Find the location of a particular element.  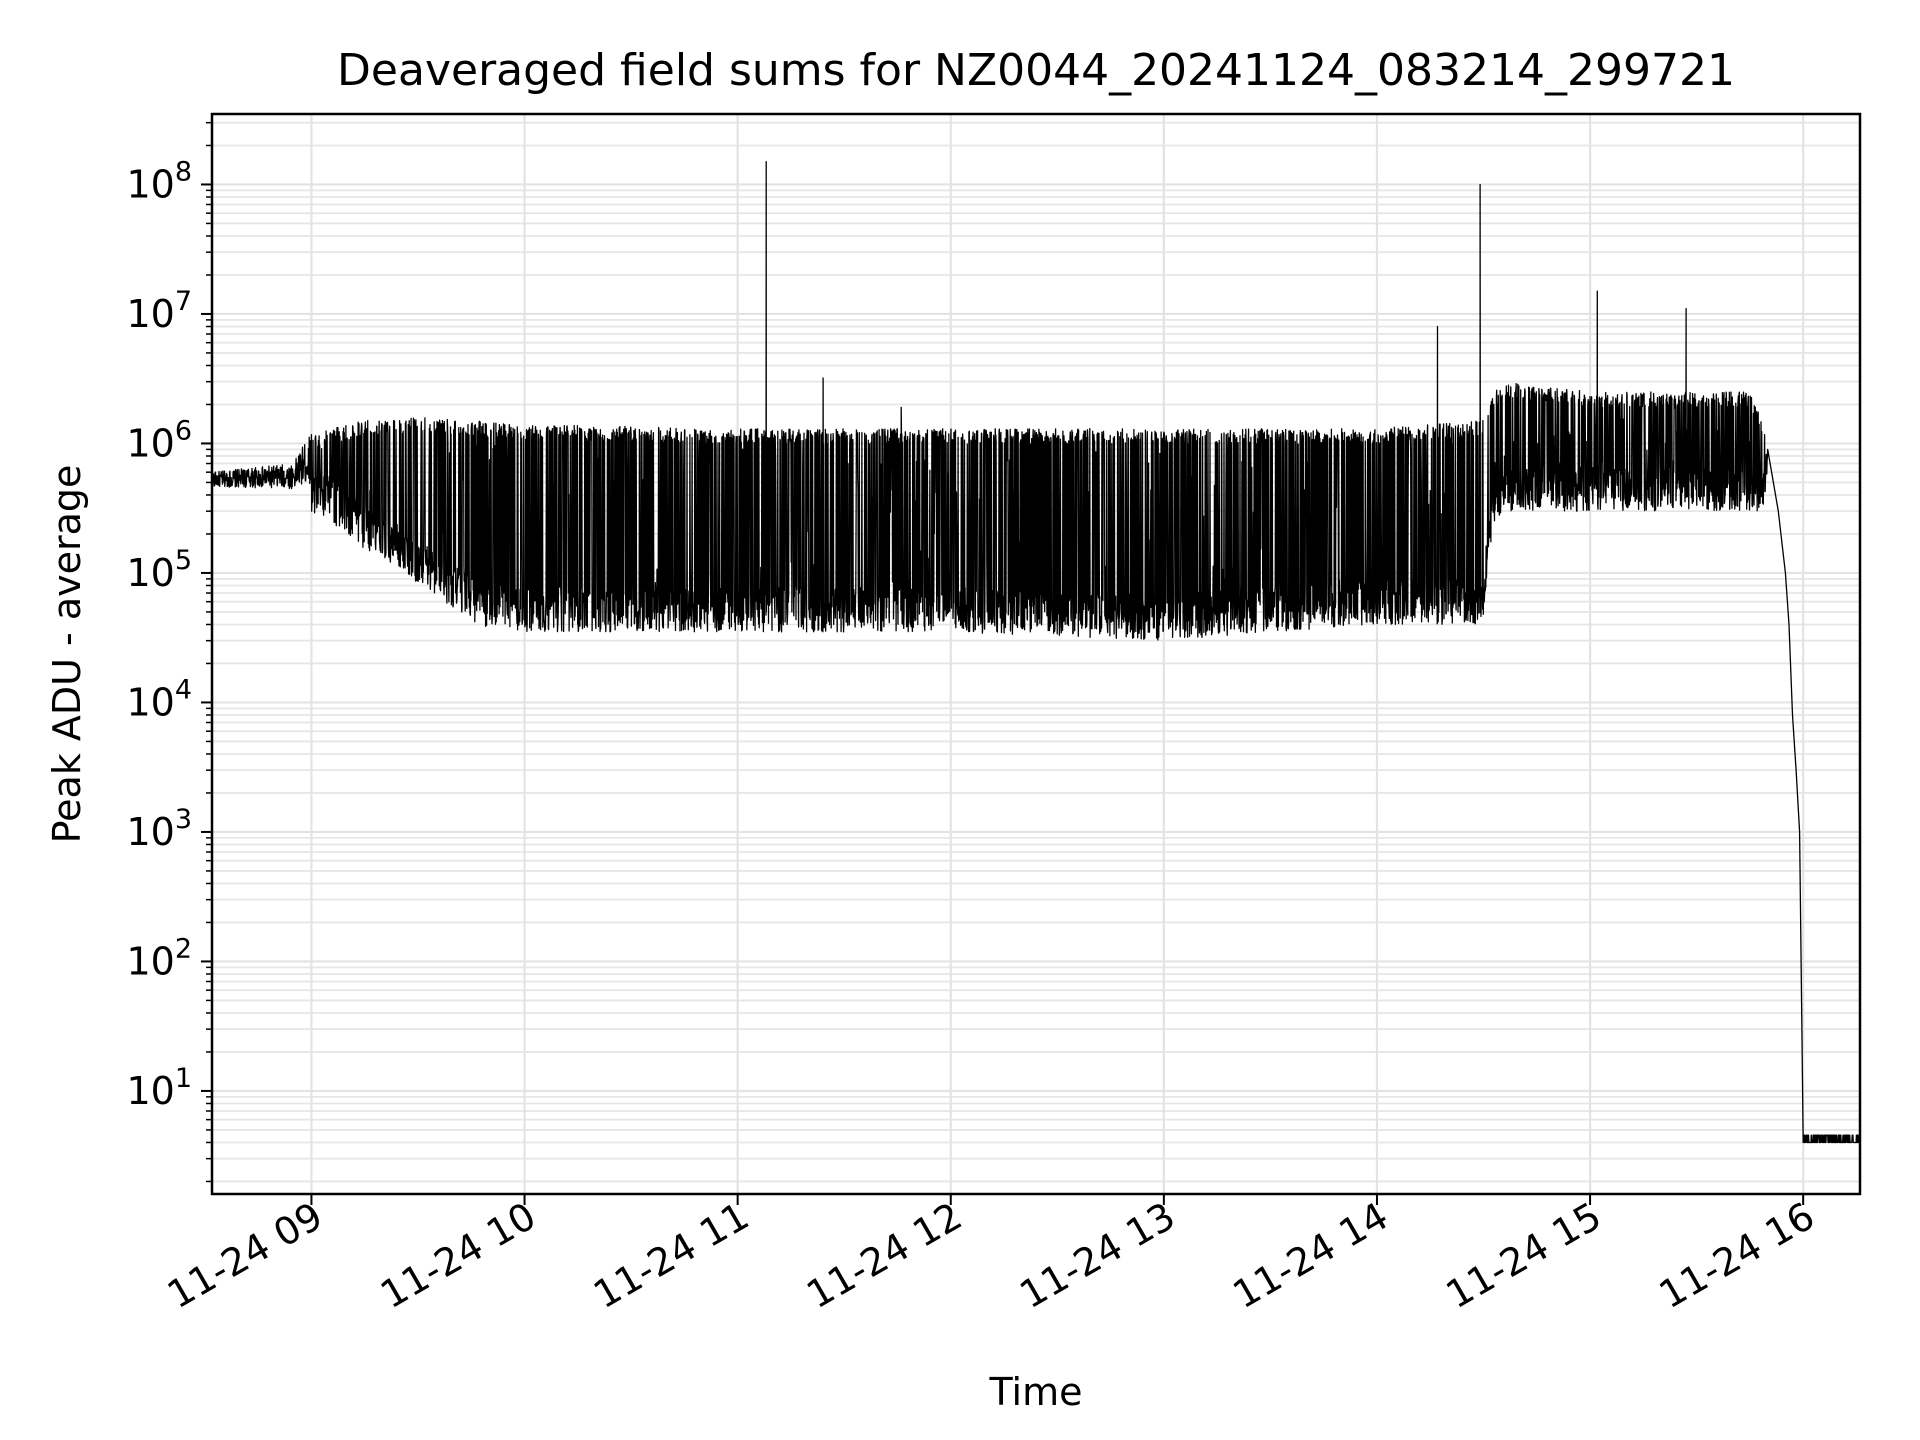

x-tick-label: 11-24 13 is located at coordinates (1097, 1256).